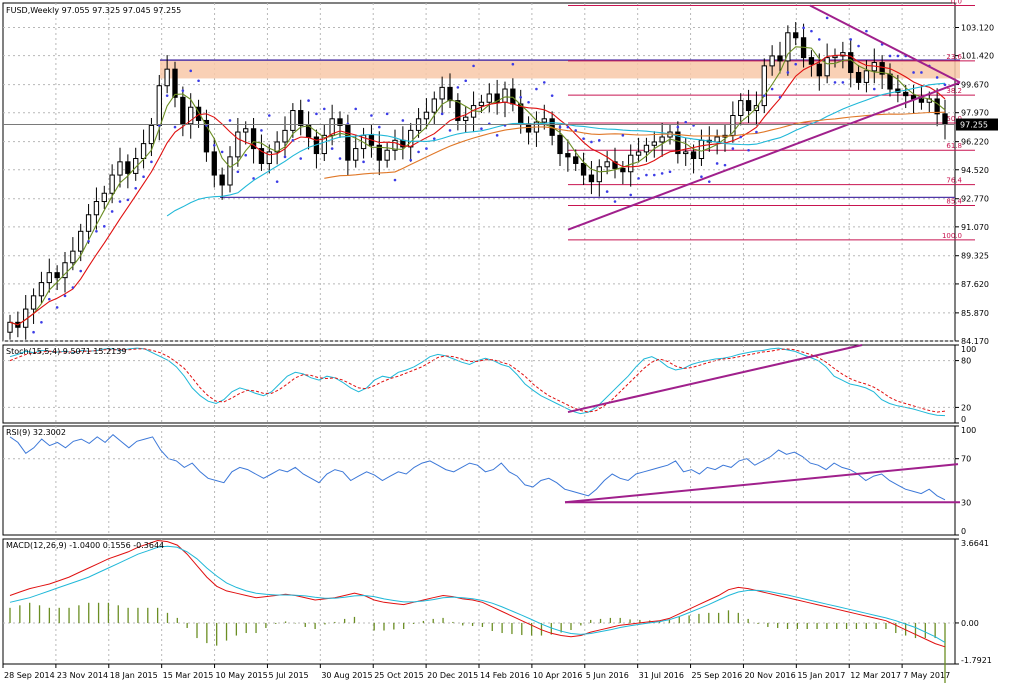  I want to click on x-tick-label: 10 Apr 2016, so click(557, 675).